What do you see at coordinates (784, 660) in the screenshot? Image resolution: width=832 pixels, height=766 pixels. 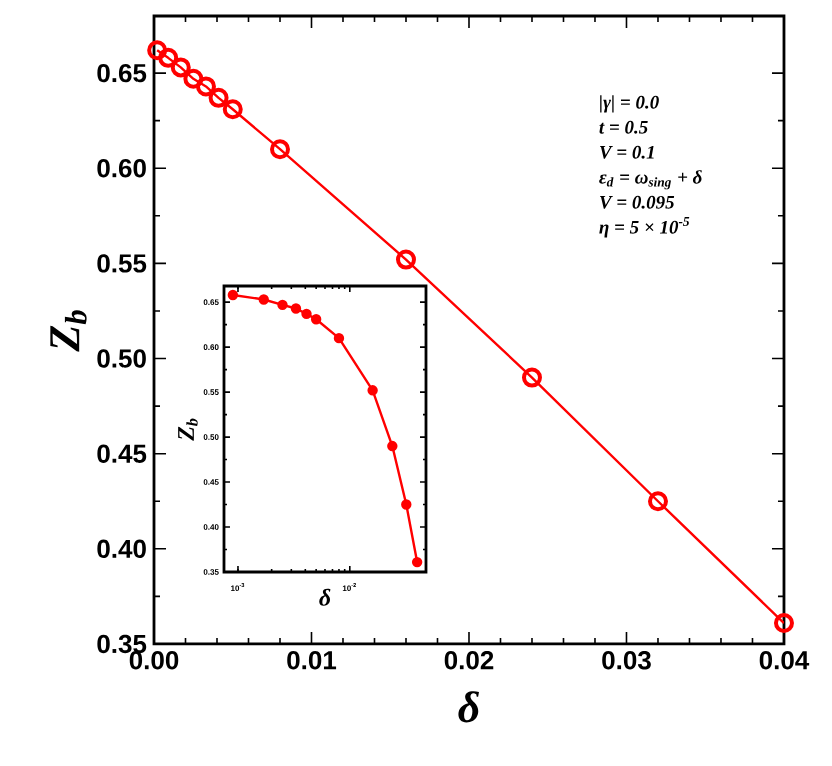 I see `x-tick-label: 0.04` at bounding box center [784, 660].